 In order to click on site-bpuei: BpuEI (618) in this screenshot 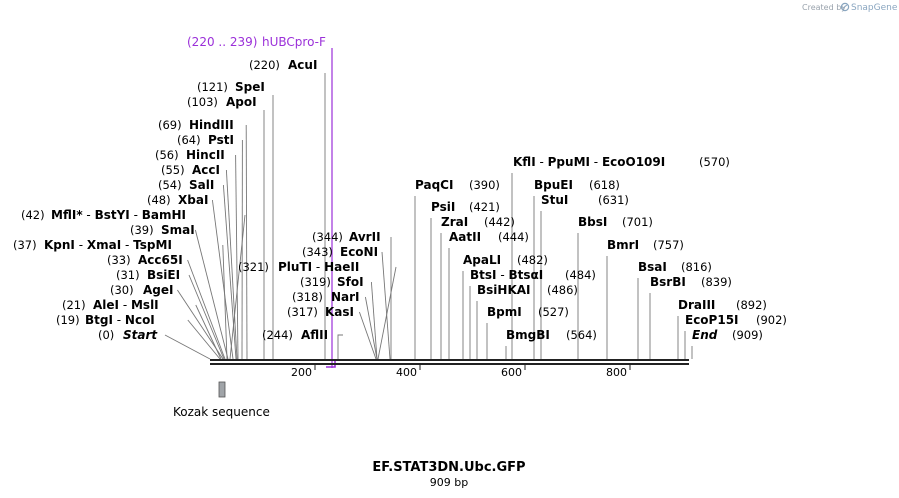, I will do `click(577, 185)`.